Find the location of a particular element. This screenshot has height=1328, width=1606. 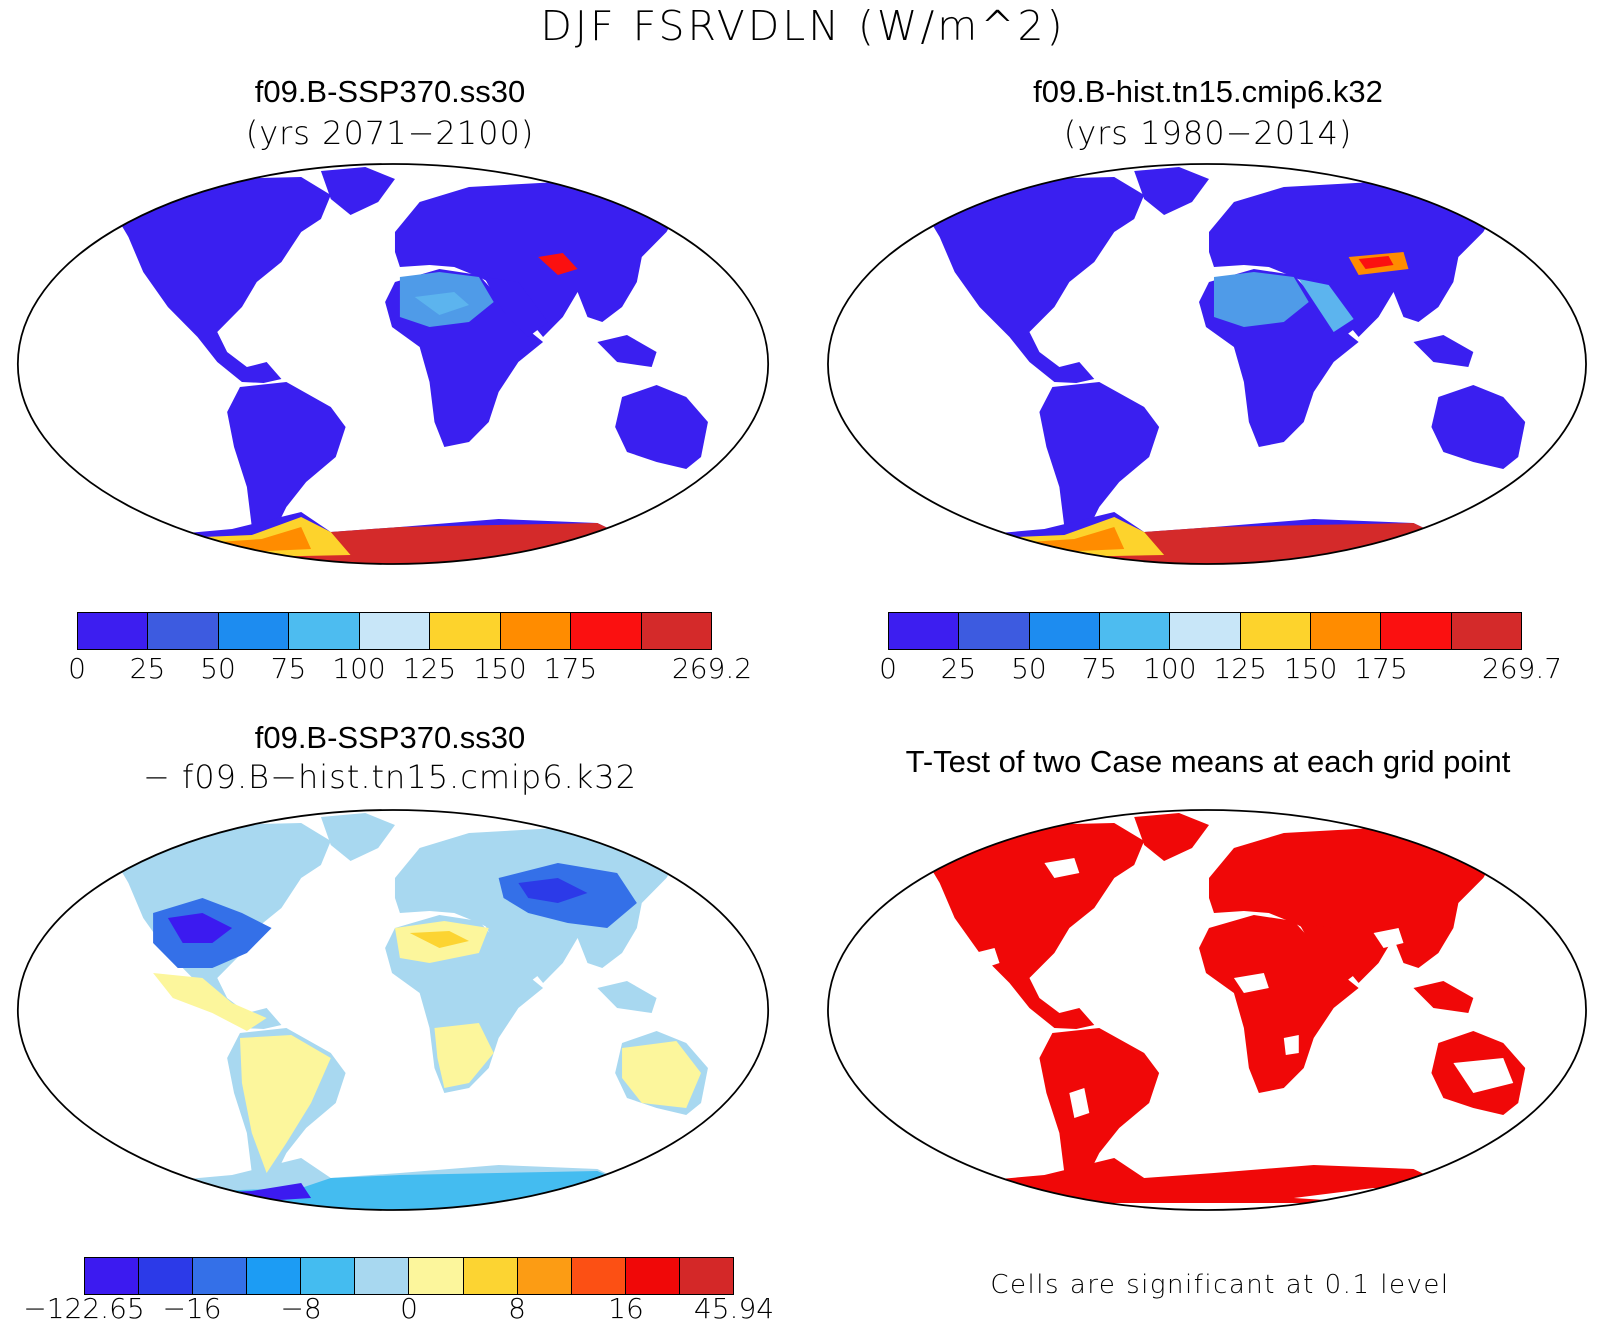

panel-4-footnote: Cells are significant at 0.1 level is located at coordinates (1220, 1285).